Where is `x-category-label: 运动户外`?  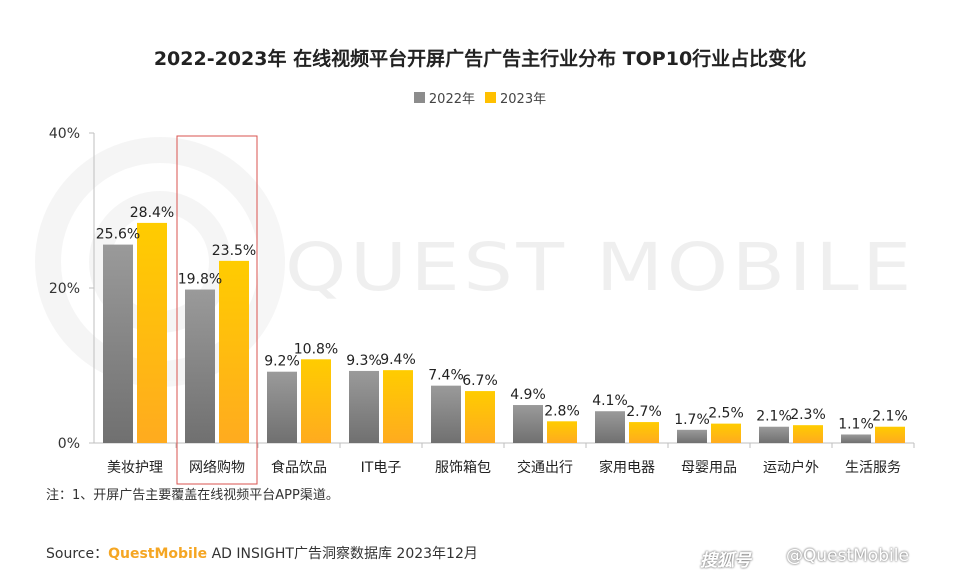
x-category-label: 运动户外 is located at coordinates (791, 467).